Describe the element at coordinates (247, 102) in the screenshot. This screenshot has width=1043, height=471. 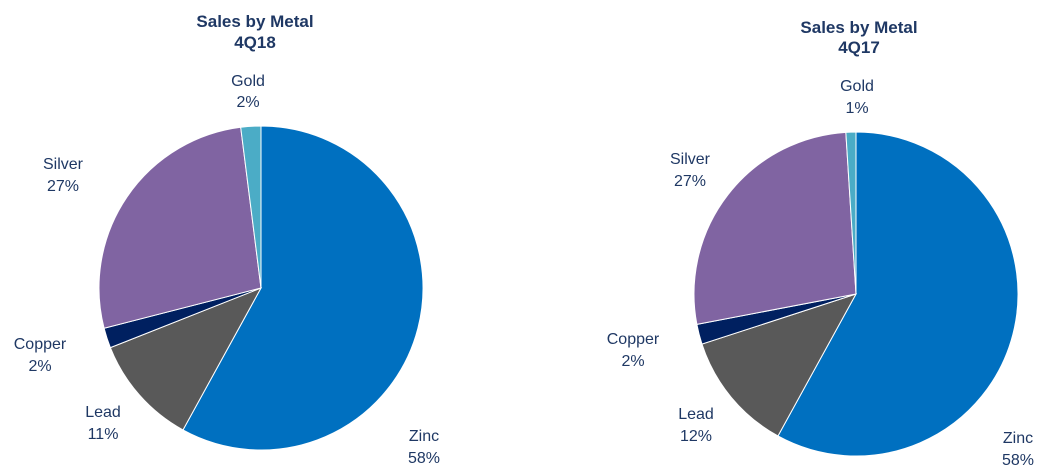
I see `slice-value-gold: 2%` at that location.